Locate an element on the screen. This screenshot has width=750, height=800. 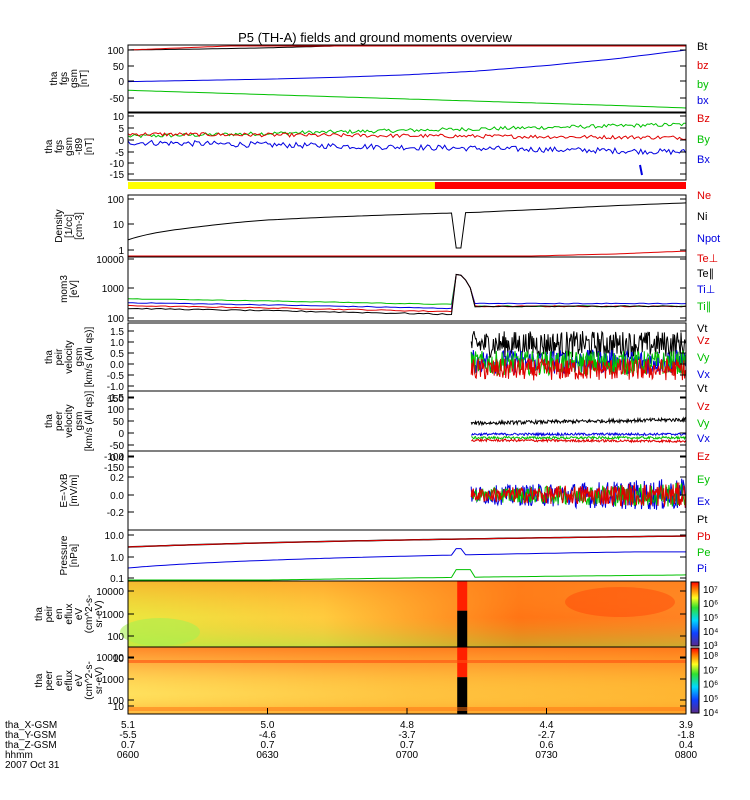
spectrogram-gap-top is located at coordinates (462, 596).